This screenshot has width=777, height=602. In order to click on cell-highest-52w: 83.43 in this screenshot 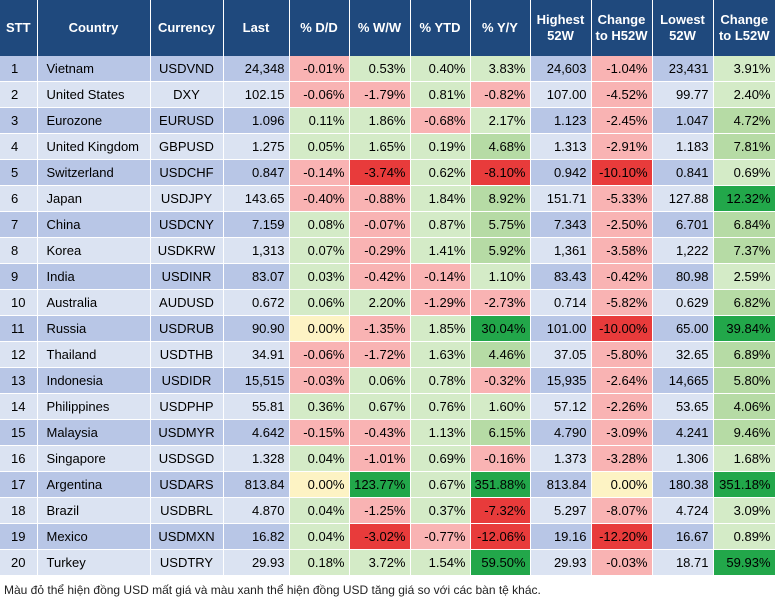, I will do `click(561, 276)`.